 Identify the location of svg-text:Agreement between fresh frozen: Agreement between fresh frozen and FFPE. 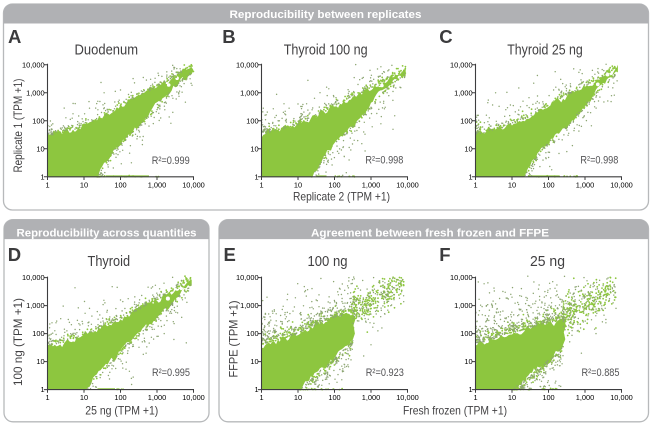
(430, 233).